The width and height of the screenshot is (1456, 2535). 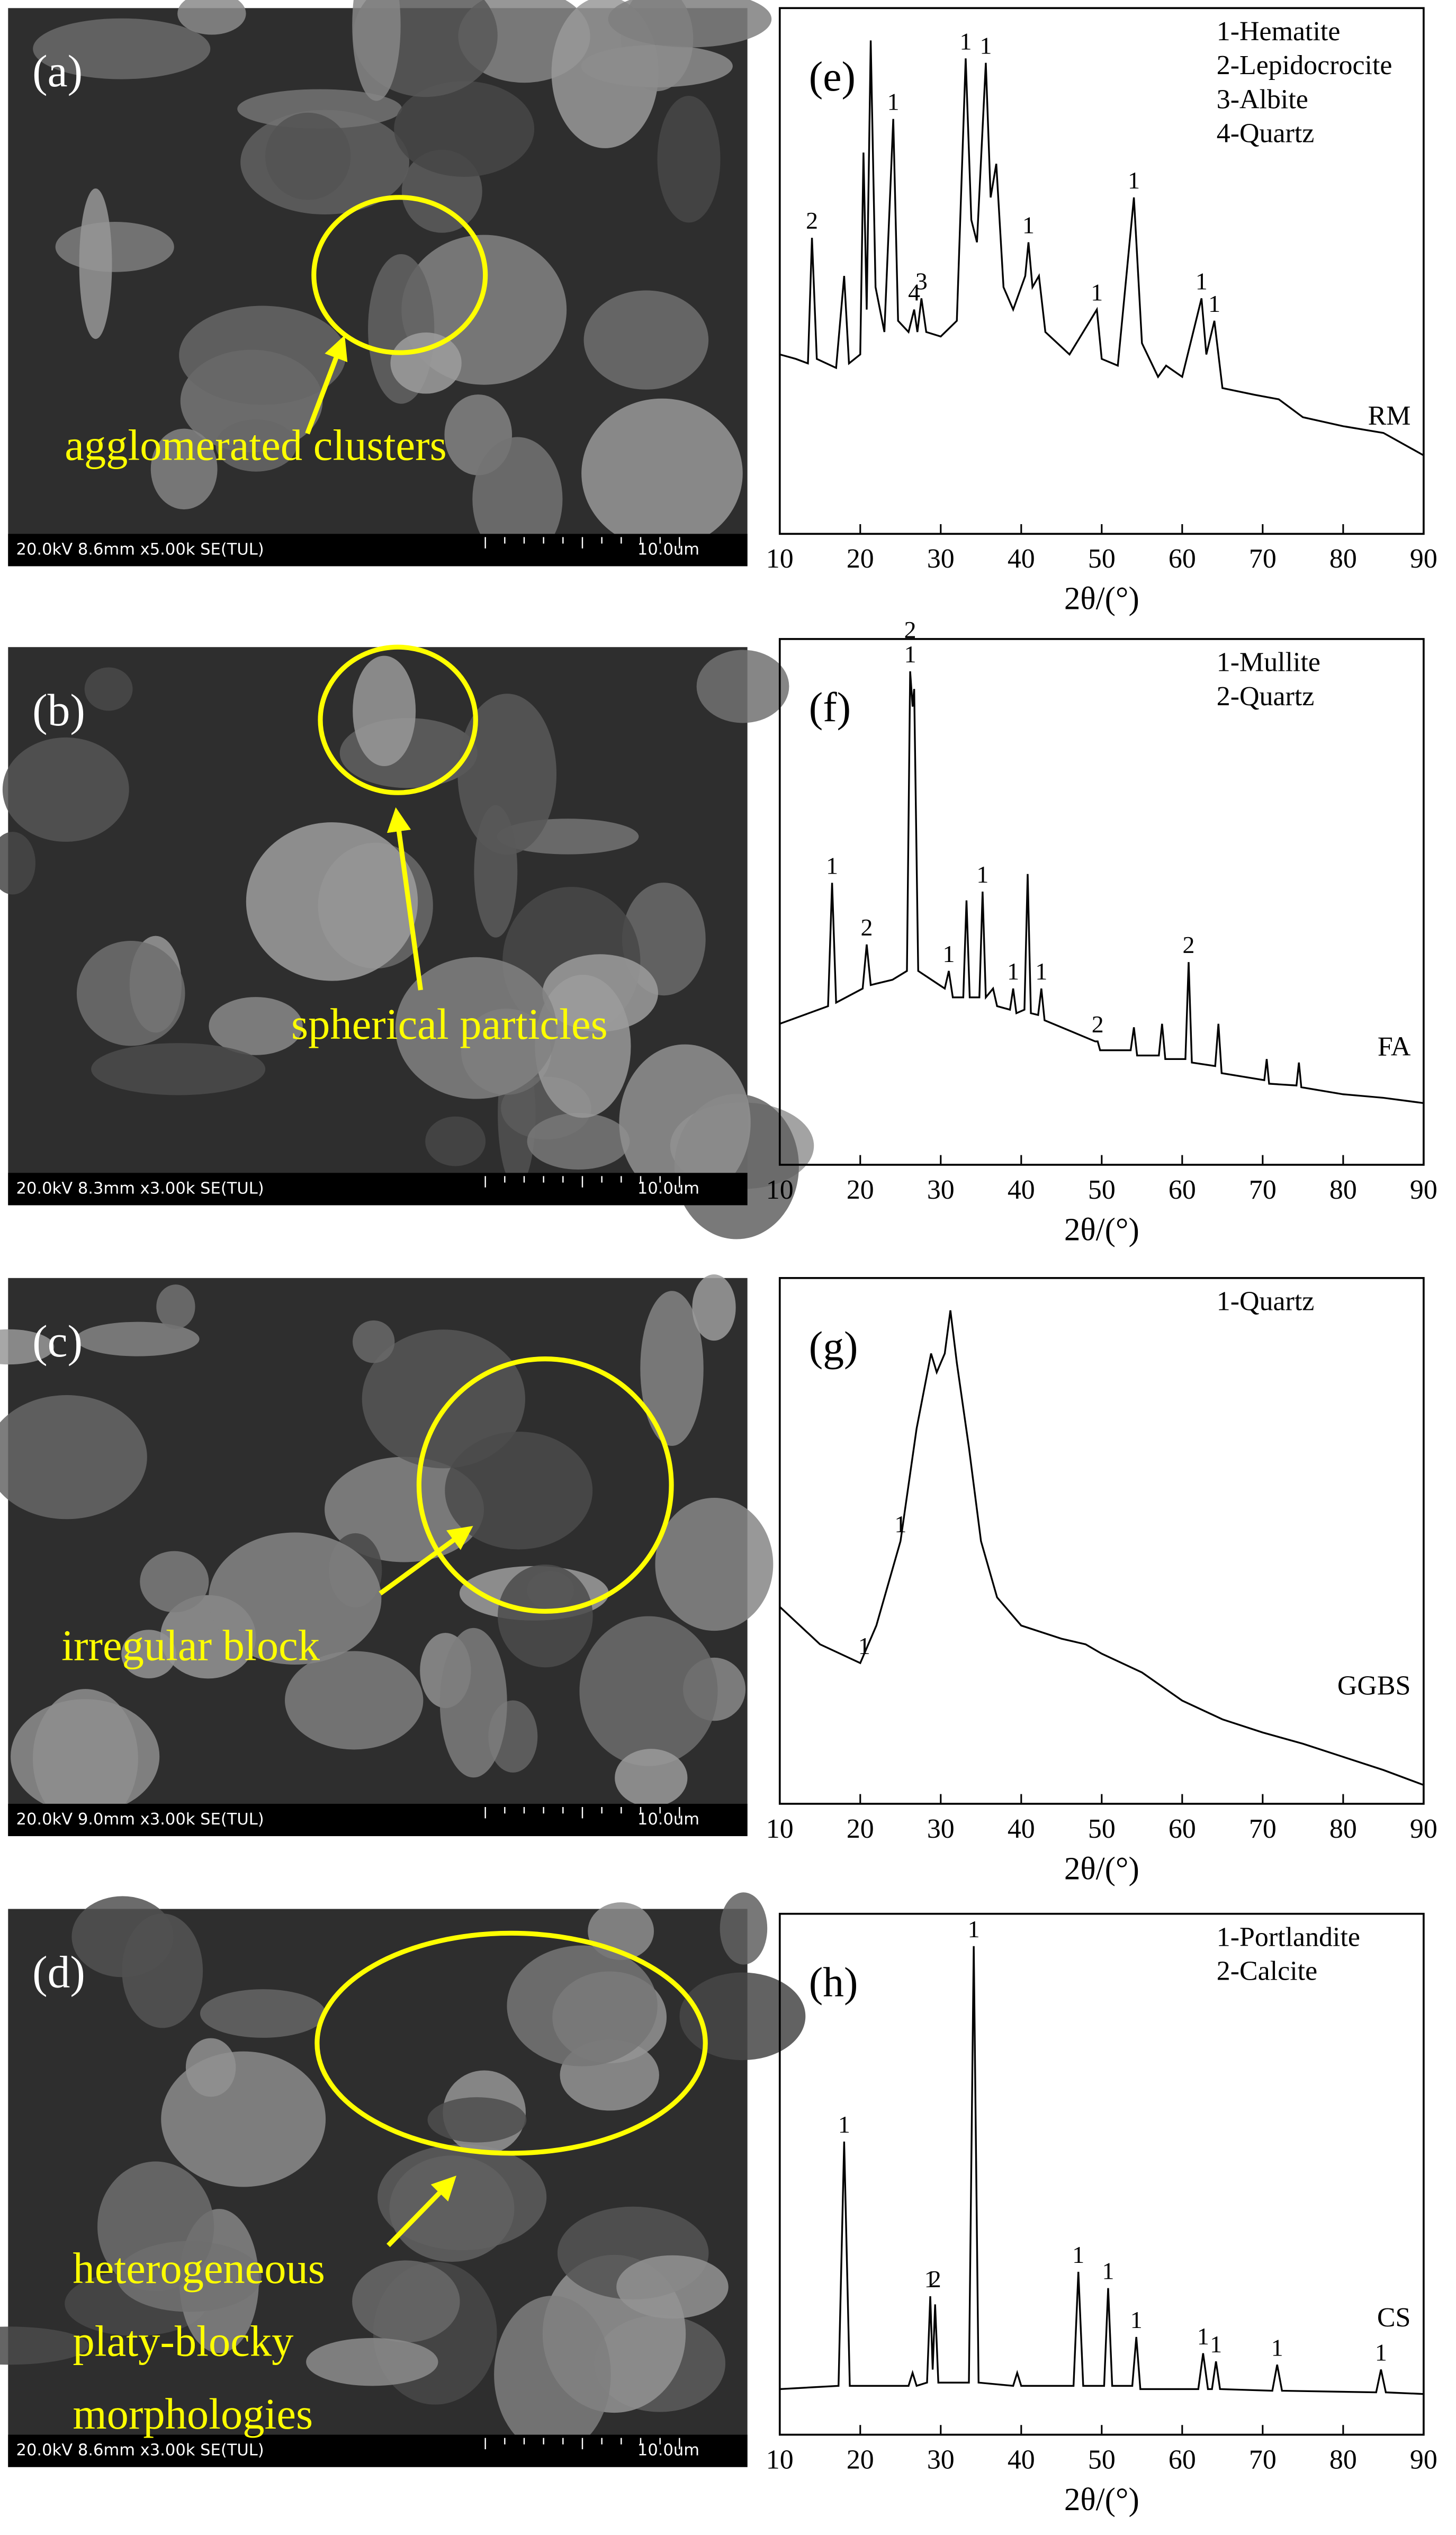 I want to click on sample-label: RM, so click(x=1389, y=416).